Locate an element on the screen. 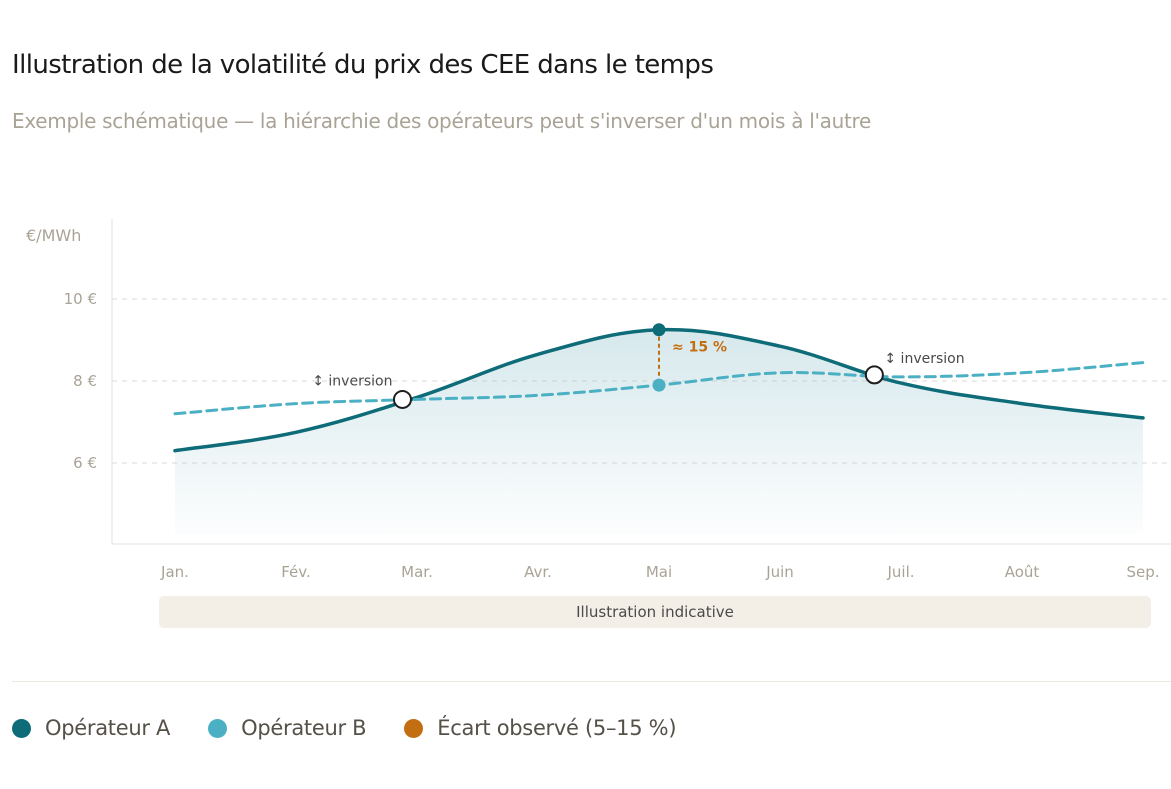 Image resolution: width=1171 pixels, height=789 pixels. legend-label-operator-b: Opérateur B is located at coordinates (304, 728).